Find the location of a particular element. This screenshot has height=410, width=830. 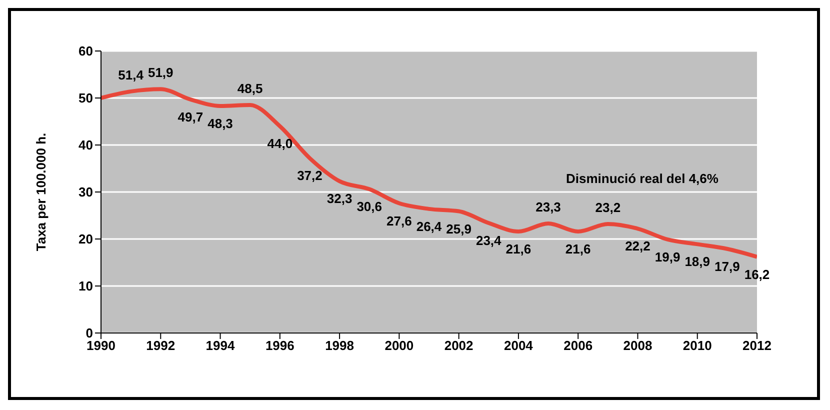

data-label: 37,2 is located at coordinates (309, 176).